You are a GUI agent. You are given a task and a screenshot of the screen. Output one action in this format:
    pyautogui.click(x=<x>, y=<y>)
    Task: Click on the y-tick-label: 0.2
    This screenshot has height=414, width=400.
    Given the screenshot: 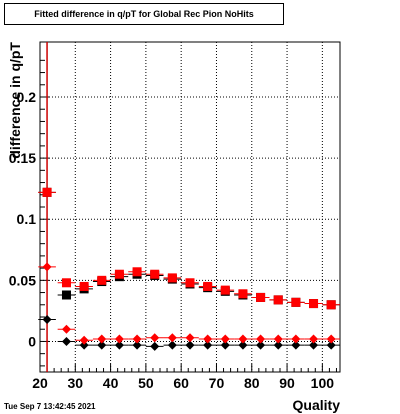 What is the action you would take?
    pyautogui.click(x=27, y=97)
    